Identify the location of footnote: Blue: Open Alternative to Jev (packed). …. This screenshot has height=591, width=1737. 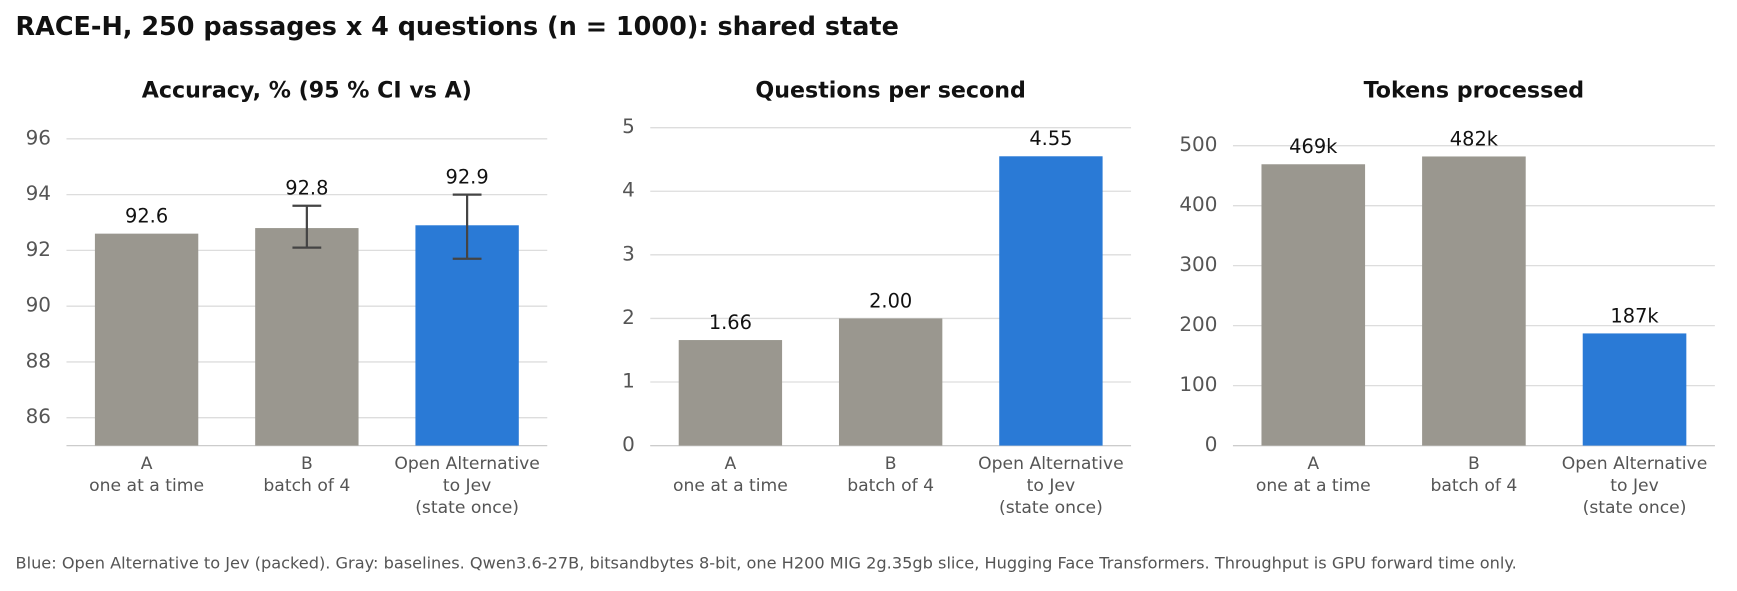
(766, 563).